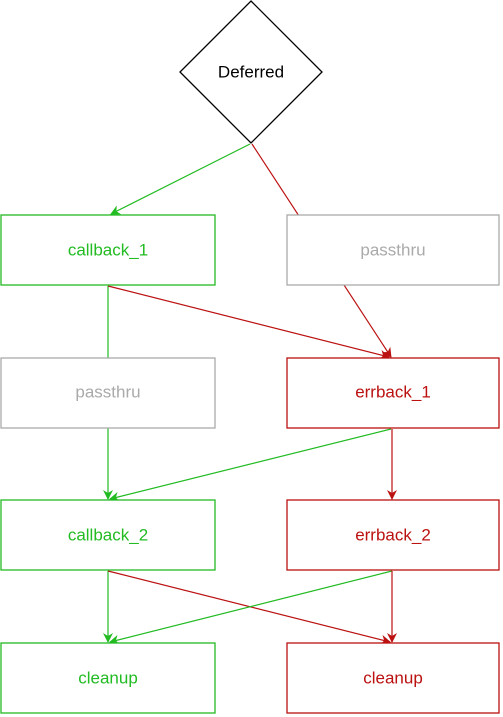 Image resolution: width=503 pixels, height=717 pixels. I want to click on callback-1-label: callback_1, so click(108, 249).